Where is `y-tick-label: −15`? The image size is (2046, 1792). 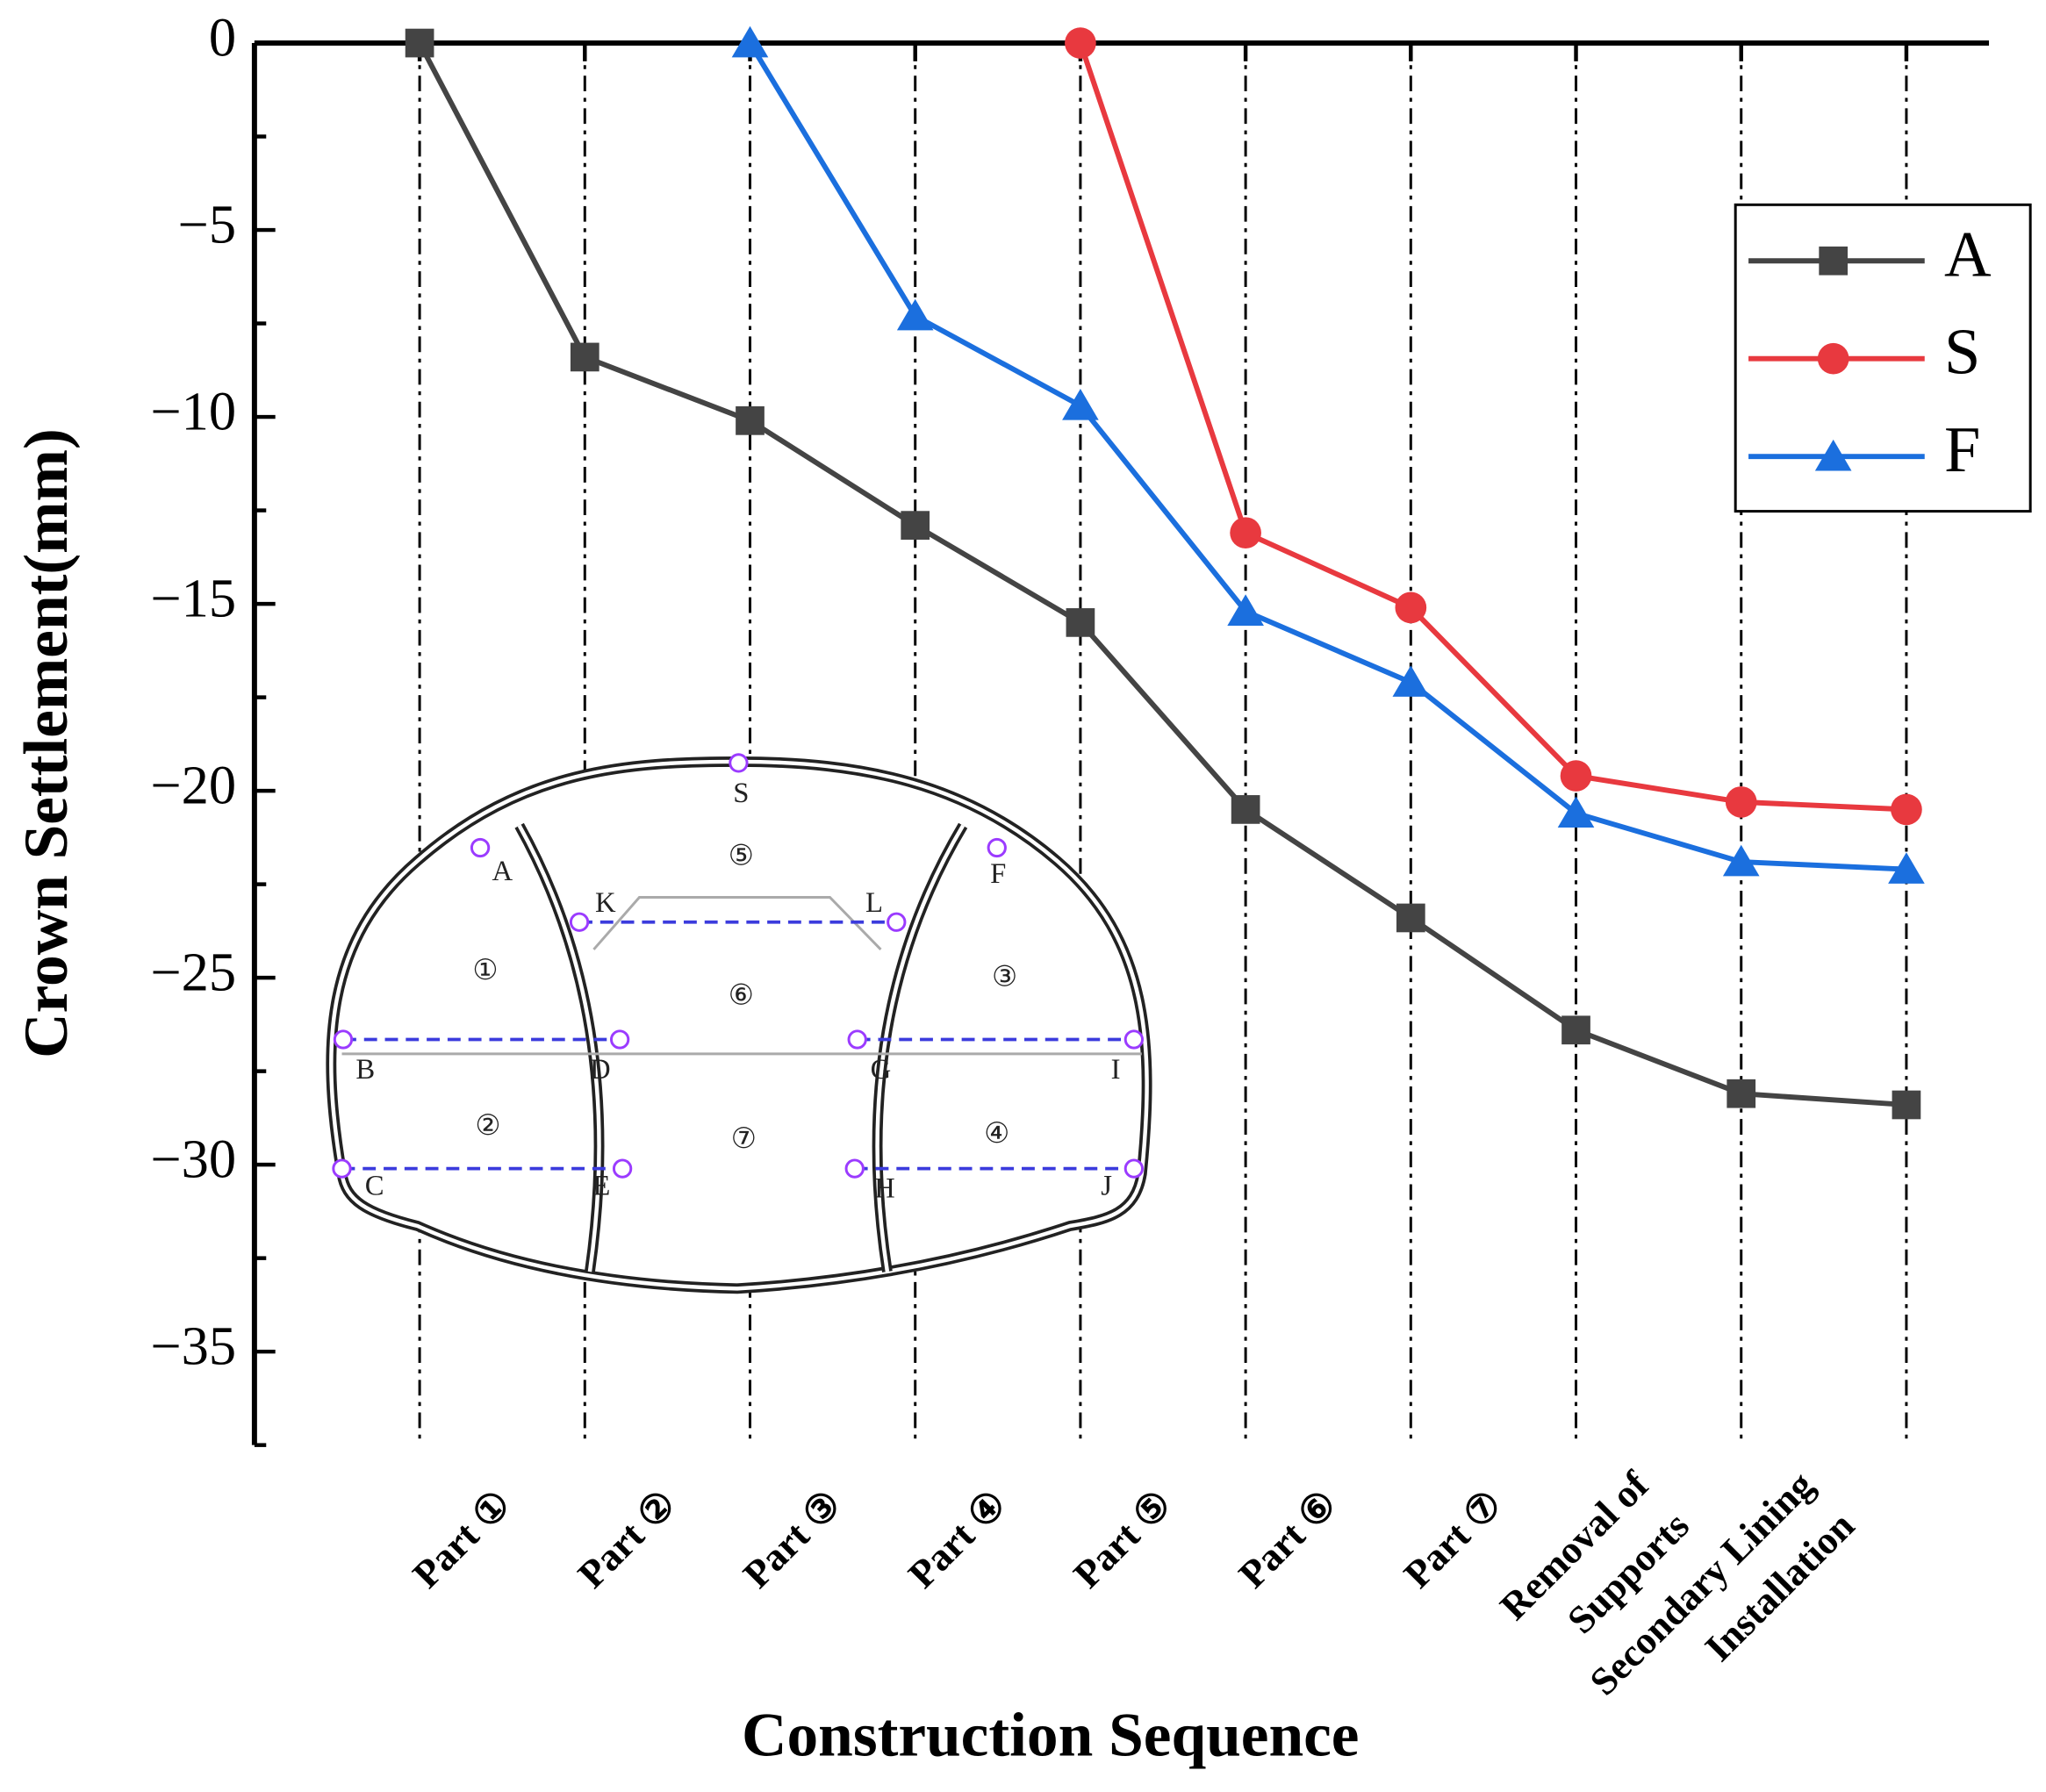 y-tick-label: −15 is located at coordinates (193, 597).